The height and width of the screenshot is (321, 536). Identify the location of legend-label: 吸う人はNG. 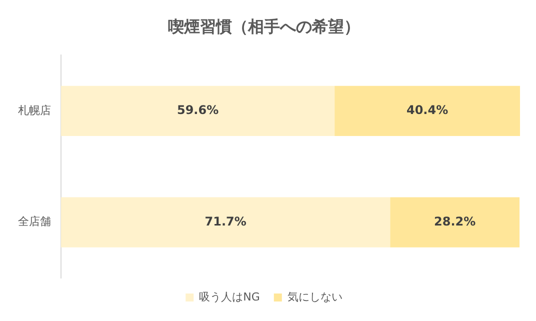
(229, 297).